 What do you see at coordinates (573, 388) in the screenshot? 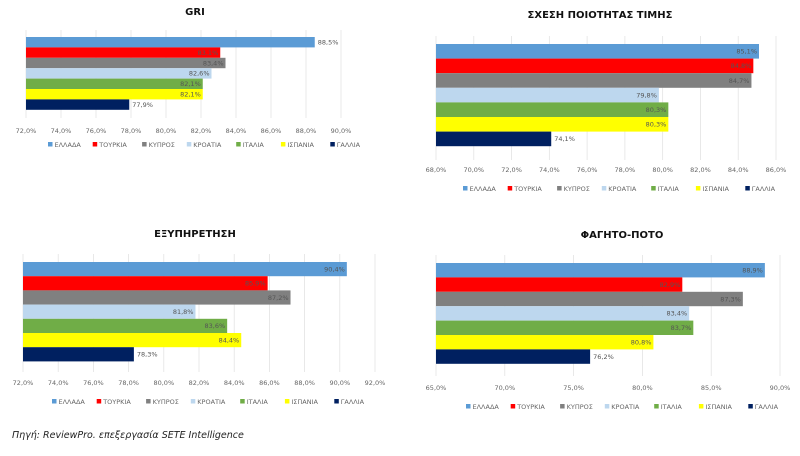
I see `x-tick-label: 75,0%` at bounding box center [573, 388].